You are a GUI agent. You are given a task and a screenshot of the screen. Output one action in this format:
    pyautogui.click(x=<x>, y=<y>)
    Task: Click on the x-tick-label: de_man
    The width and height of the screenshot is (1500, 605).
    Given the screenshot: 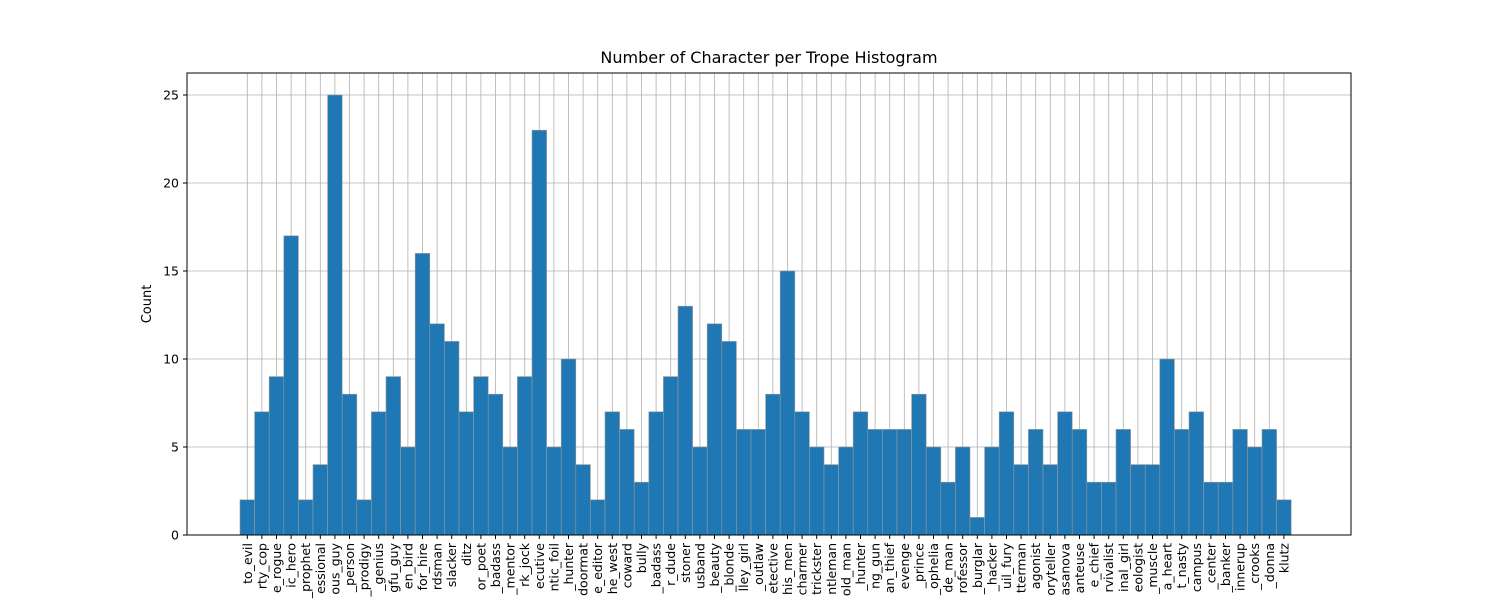 What is the action you would take?
    pyautogui.click(x=948, y=568)
    